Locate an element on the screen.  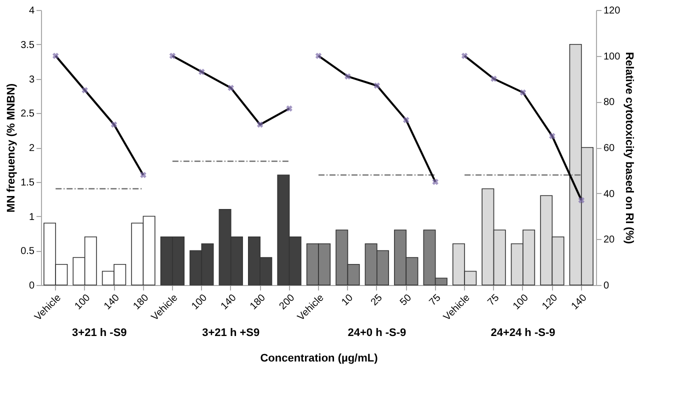
text: 24+0 h -S-9 is located at coordinates (377, 333).